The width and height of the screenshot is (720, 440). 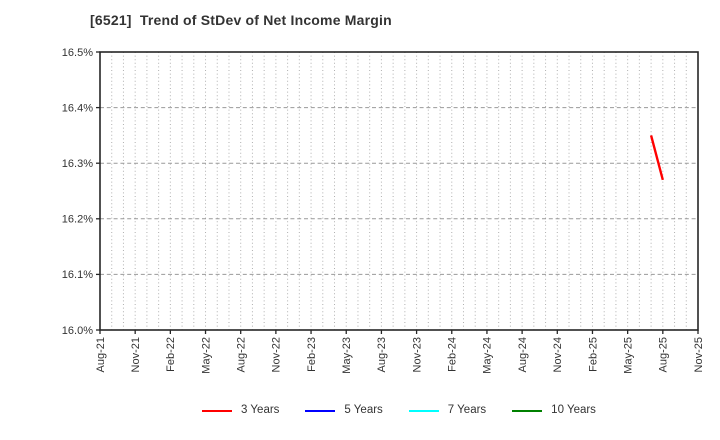 What do you see at coordinates (277, 354) in the screenshot?
I see `x-tick-label: Nov-22` at bounding box center [277, 354].